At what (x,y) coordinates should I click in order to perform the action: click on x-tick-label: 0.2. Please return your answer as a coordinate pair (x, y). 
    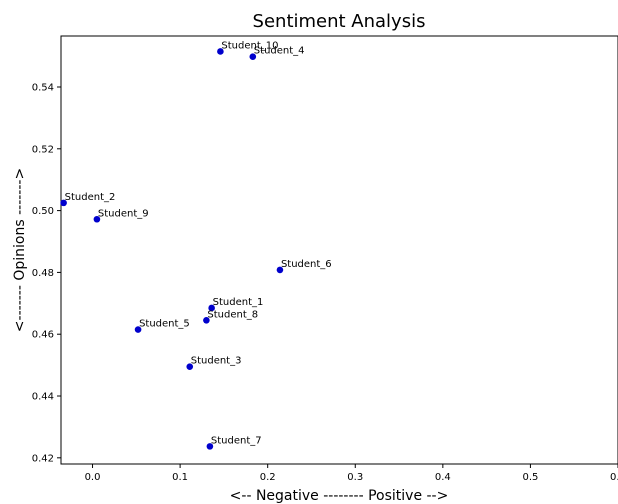
    Looking at the image, I should click on (268, 477).